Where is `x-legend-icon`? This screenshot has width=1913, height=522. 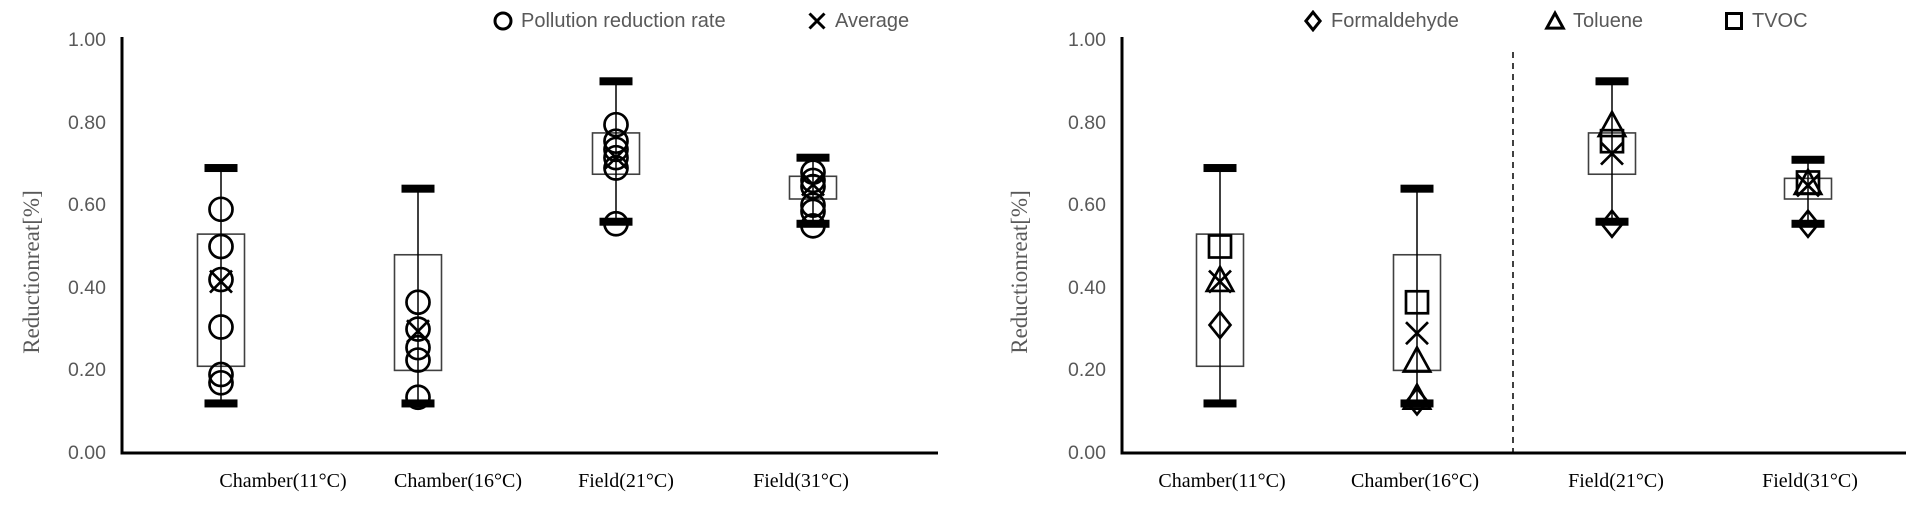 x-legend-icon is located at coordinates (817, 21).